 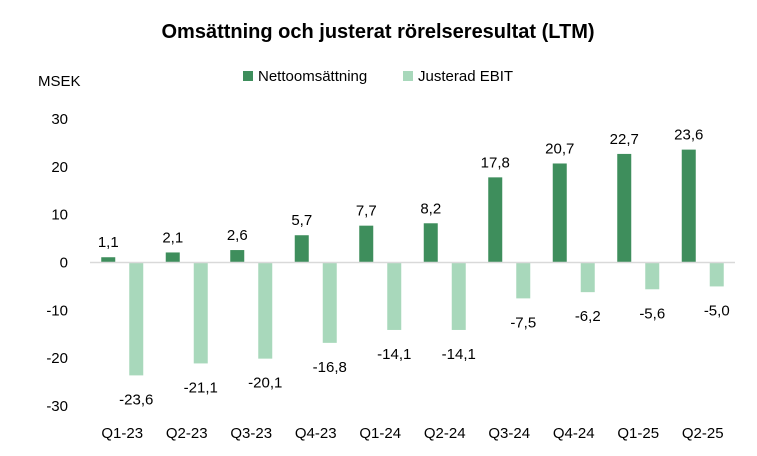 What do you see at coordinates (59, 167) in the screenshot?
I see `y-tick-label: 20` at bounding box center [59, 167].